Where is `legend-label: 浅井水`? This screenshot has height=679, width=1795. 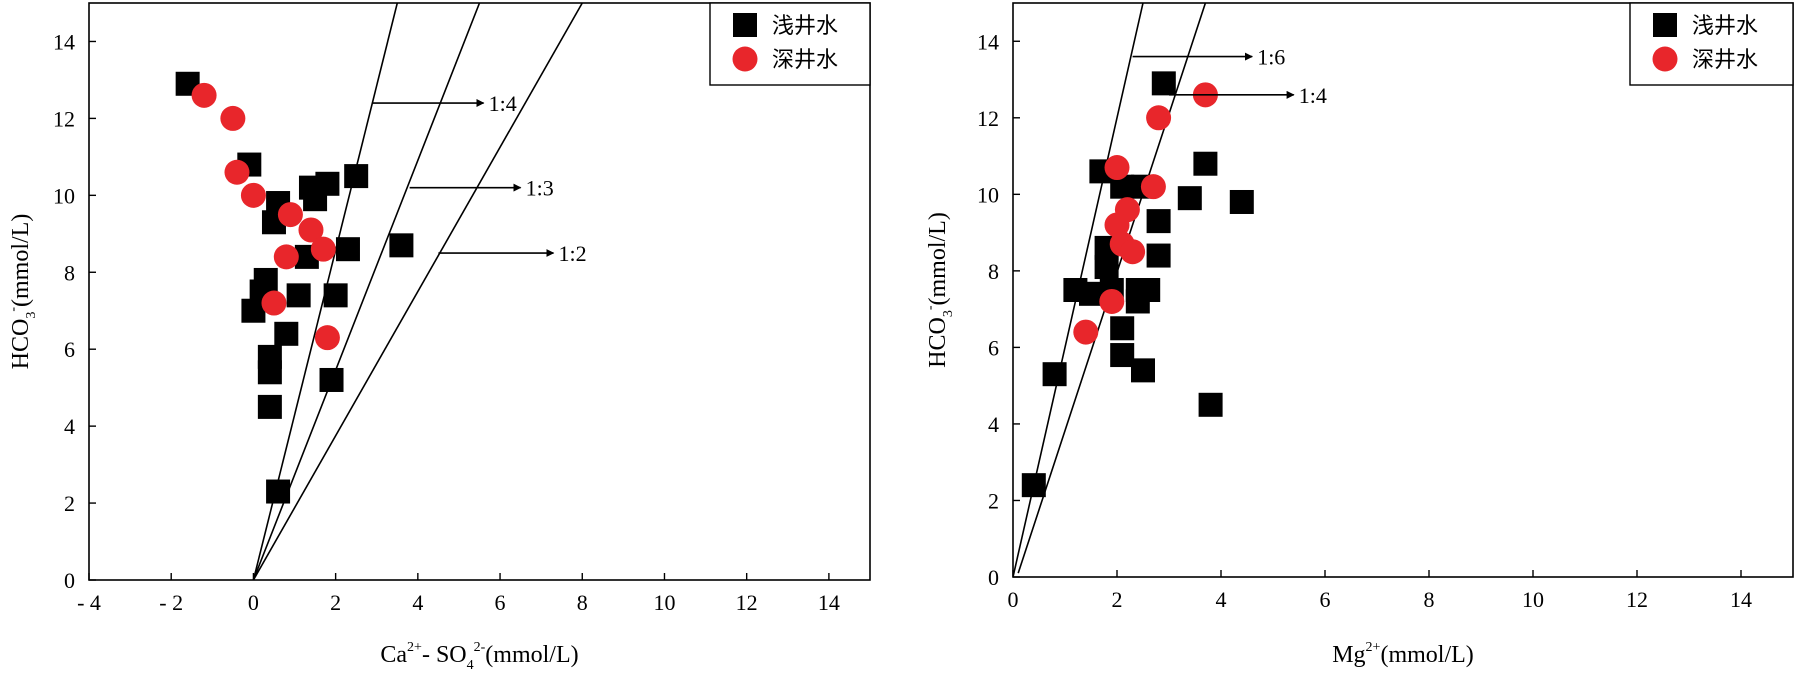
legend-label: 浅井水 is located at coordinates (1725, 26).